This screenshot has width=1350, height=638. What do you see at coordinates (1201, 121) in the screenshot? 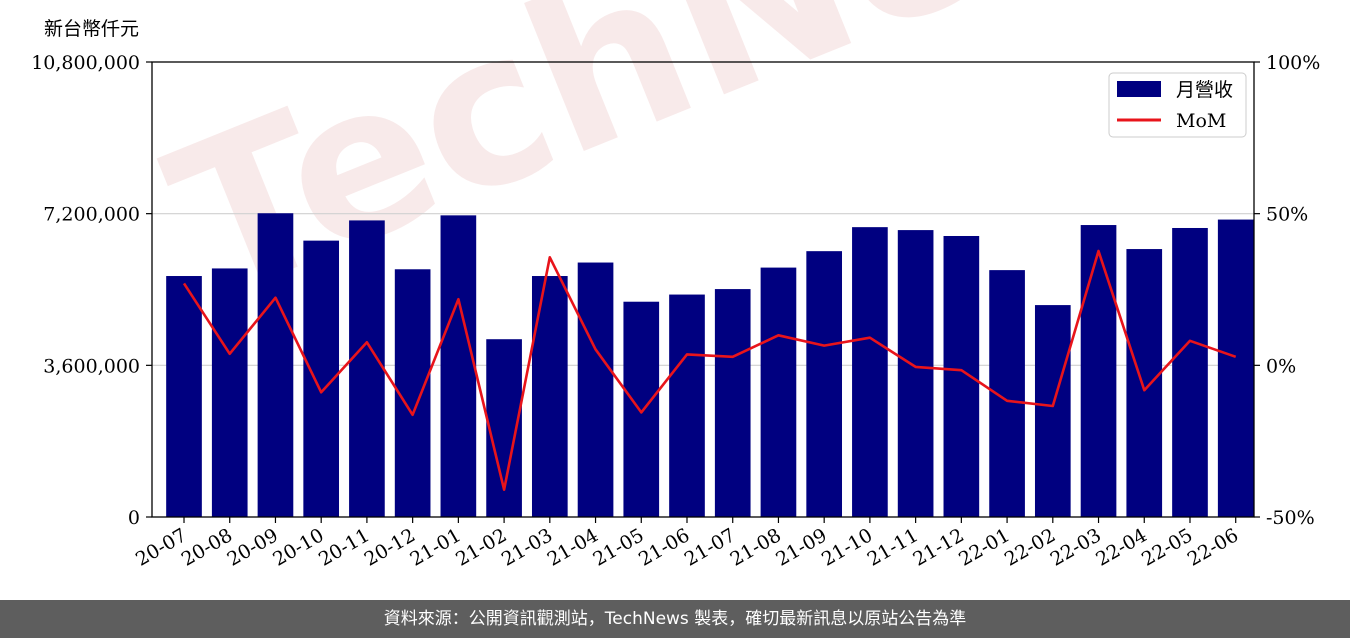
I see `legend-label-mom: MoM` at bounding box center [1201, 121].